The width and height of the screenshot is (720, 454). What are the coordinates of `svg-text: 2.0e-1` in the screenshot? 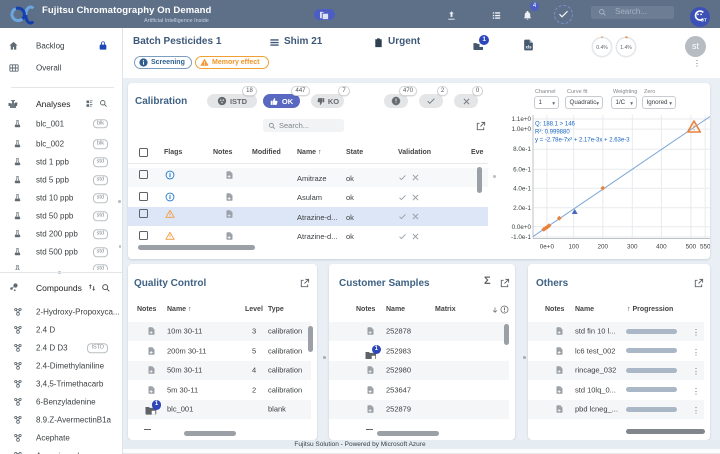 It's located at (522, 208).